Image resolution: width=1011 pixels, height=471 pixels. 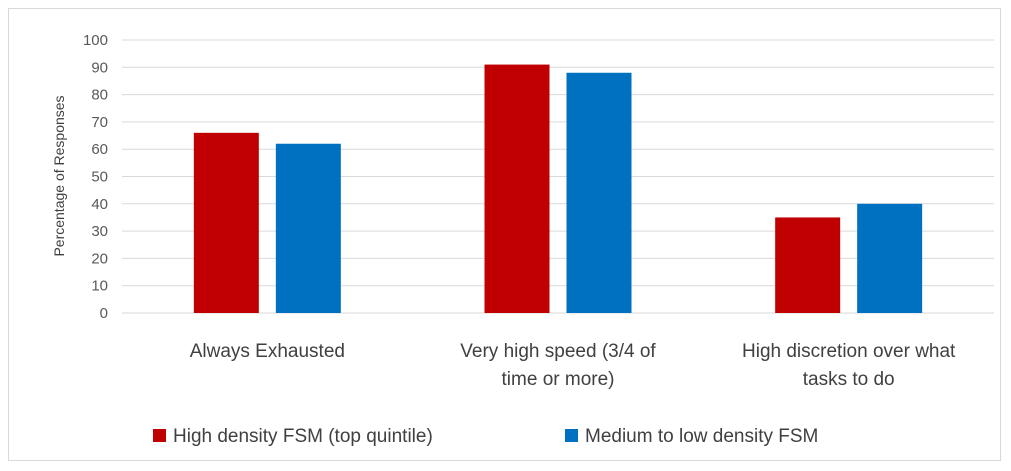 What do you see at coordinates (267, 351) in the screenshot?
I see `category-label: Always Exhausted` at bounding box center [267, 351].